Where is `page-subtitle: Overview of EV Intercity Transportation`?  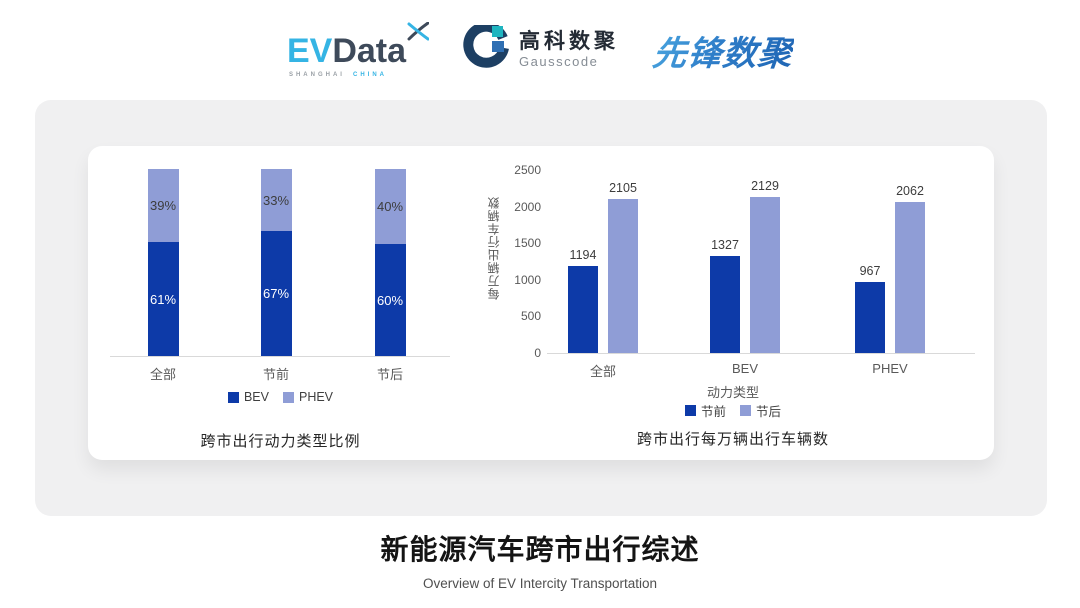 page-subtitle: Overview of EV Intercity Transportation is located at coordinates (540, 583).